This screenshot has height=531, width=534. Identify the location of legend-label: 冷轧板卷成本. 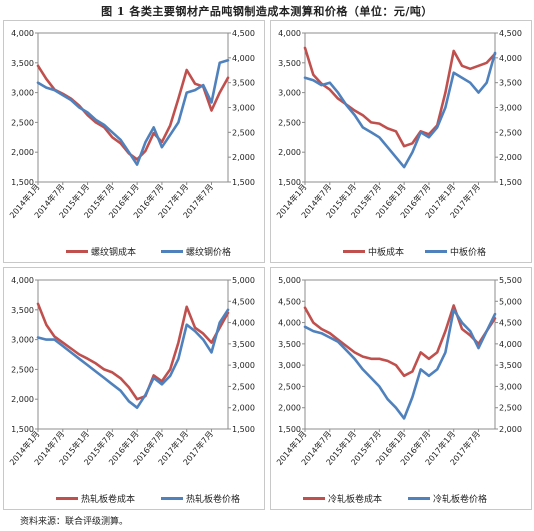
(355, 500).